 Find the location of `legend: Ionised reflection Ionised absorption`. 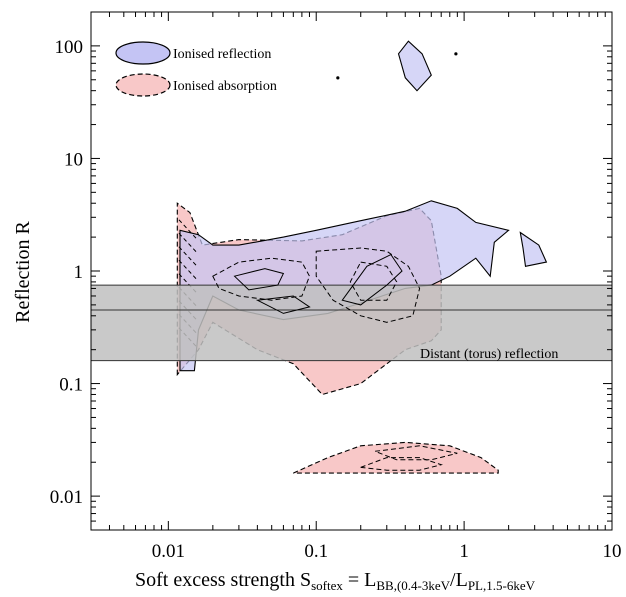

legend: Ionised reflection Ionised absorption is located at coordinates (196, 69).